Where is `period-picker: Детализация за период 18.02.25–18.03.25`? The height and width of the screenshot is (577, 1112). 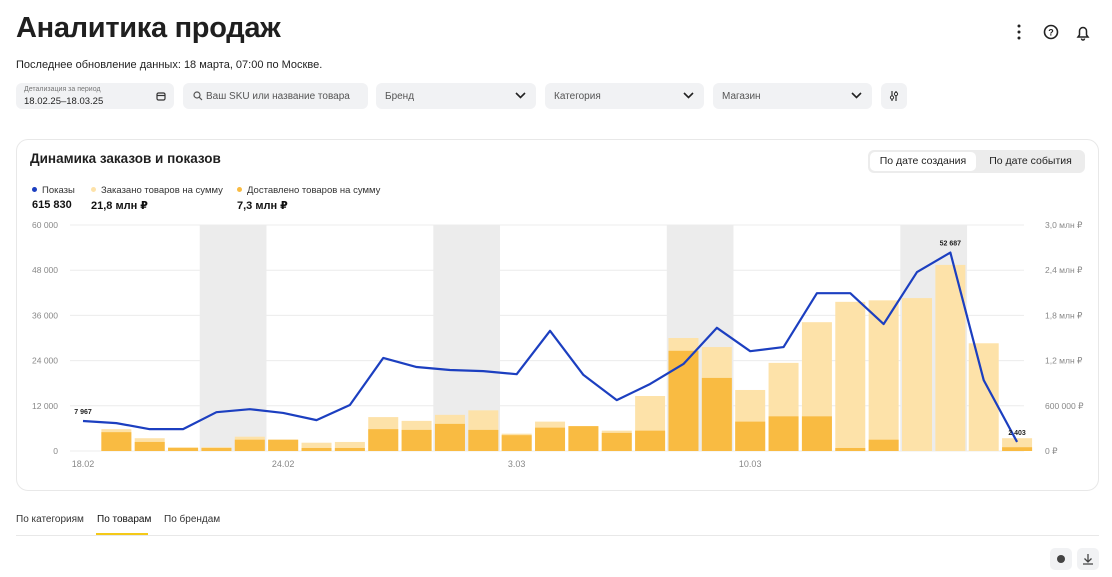 period-picker: Детализация за период 18.02.25–18.03.25 is located at coordinates (95, 96).